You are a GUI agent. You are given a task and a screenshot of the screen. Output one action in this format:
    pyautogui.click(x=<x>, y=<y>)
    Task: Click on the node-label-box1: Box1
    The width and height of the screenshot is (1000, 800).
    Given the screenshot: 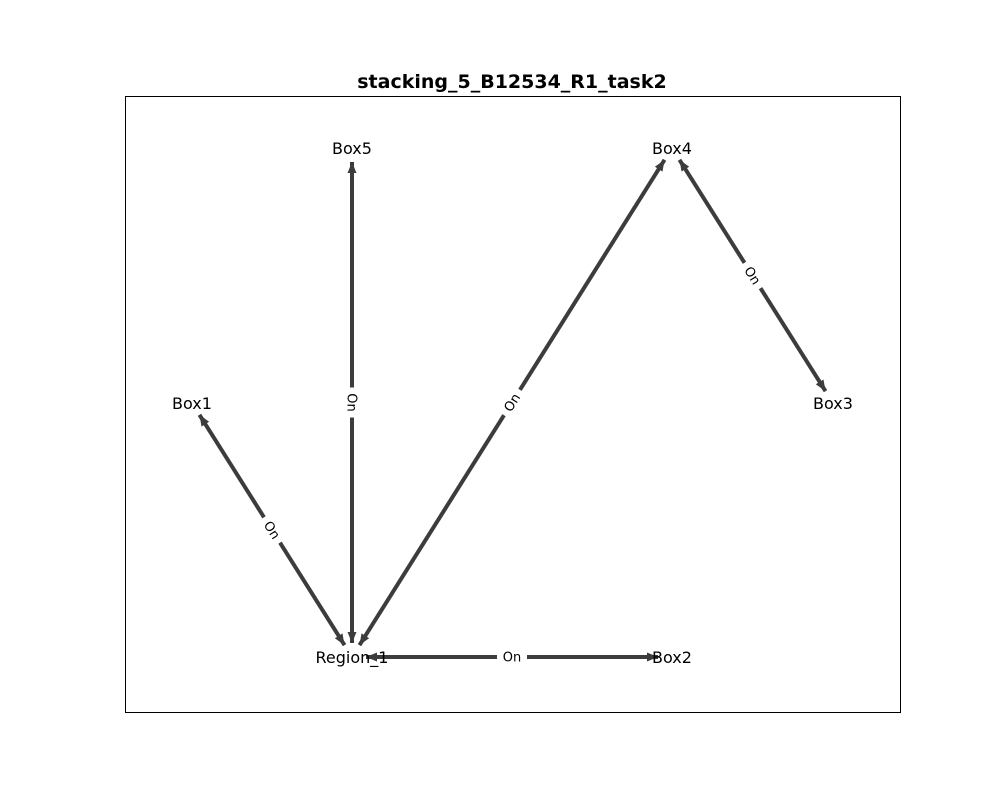 What is the action you would take?
    pyautogui.click(x=192, y=403)
    